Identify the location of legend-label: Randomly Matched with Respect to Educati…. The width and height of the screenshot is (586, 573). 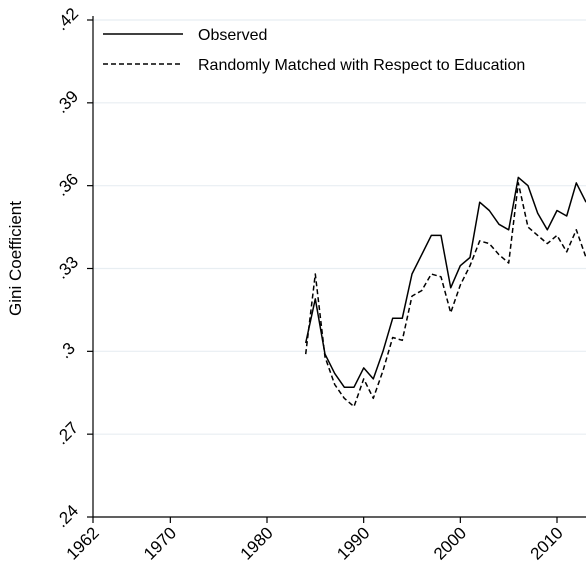
(361, 65).